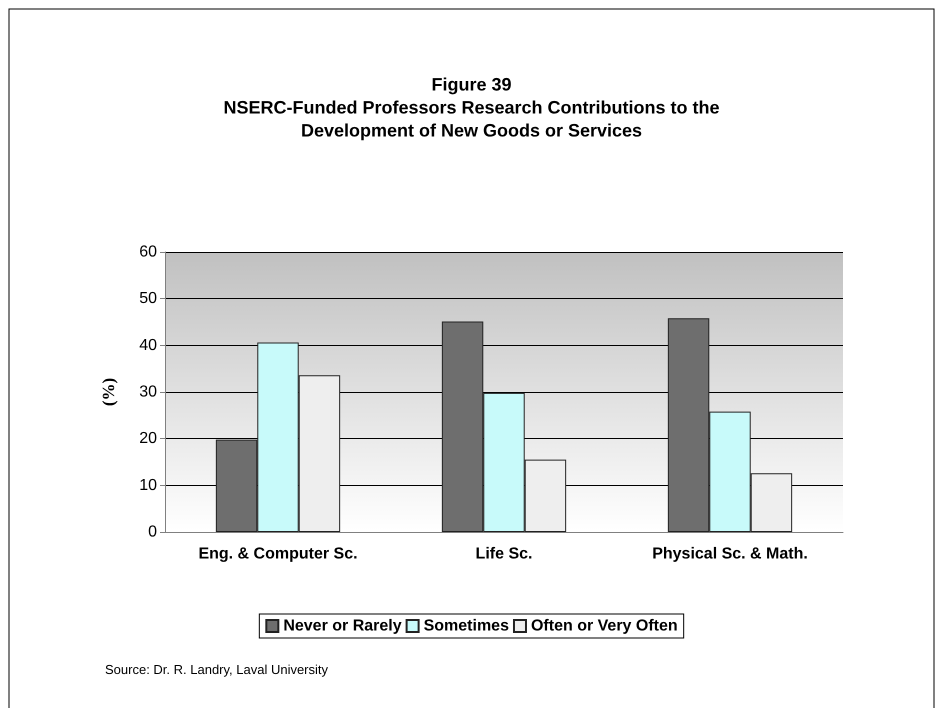 Image resolution: width=935 pixels, height=708 pixels. What do you see at coordinates (467, 626) in the screenshot?
I see `legend-label: Sometimes` at bounding box center [467, 626].